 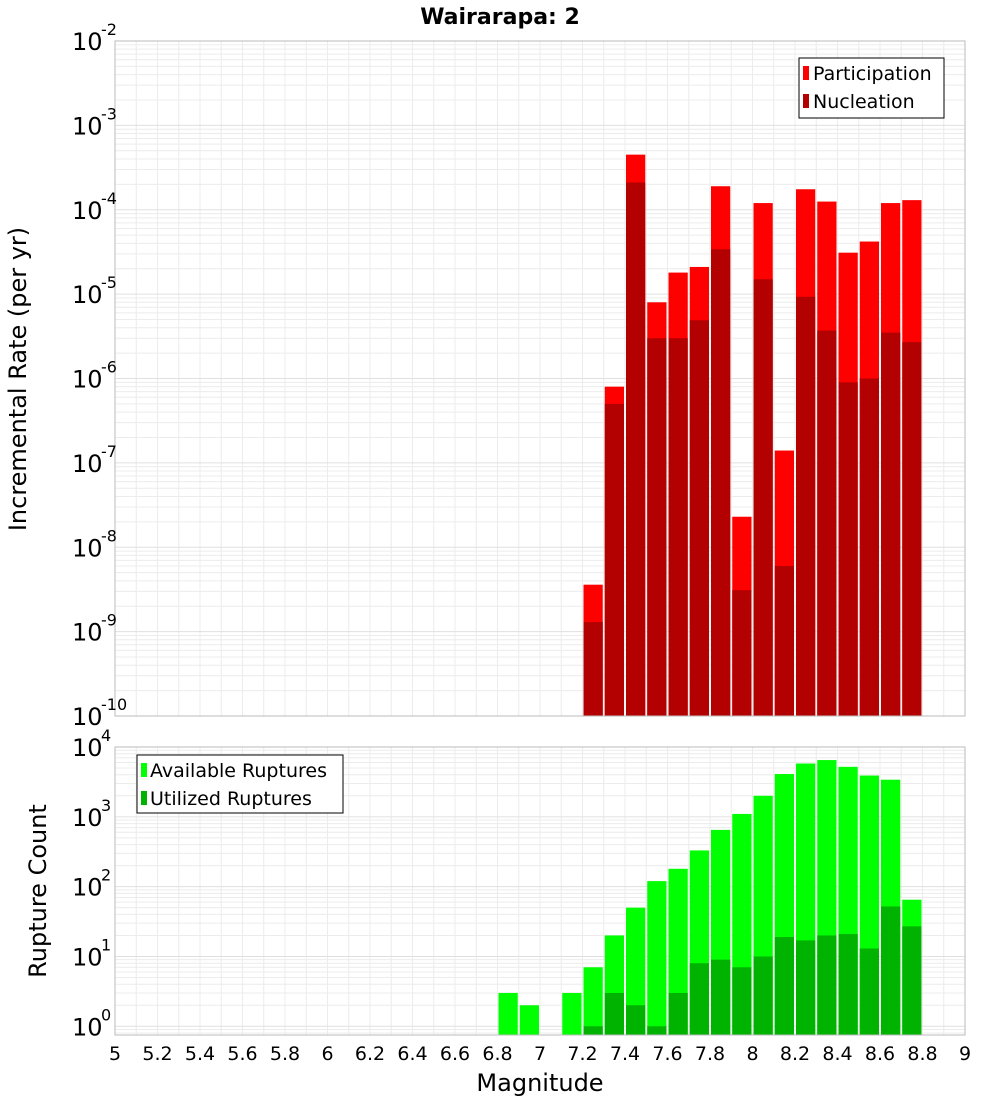 What do you see at coordinates (752, 1054) in the screenshot?
I see `x-tick-label: 8` at bounding box center [752, 1054].